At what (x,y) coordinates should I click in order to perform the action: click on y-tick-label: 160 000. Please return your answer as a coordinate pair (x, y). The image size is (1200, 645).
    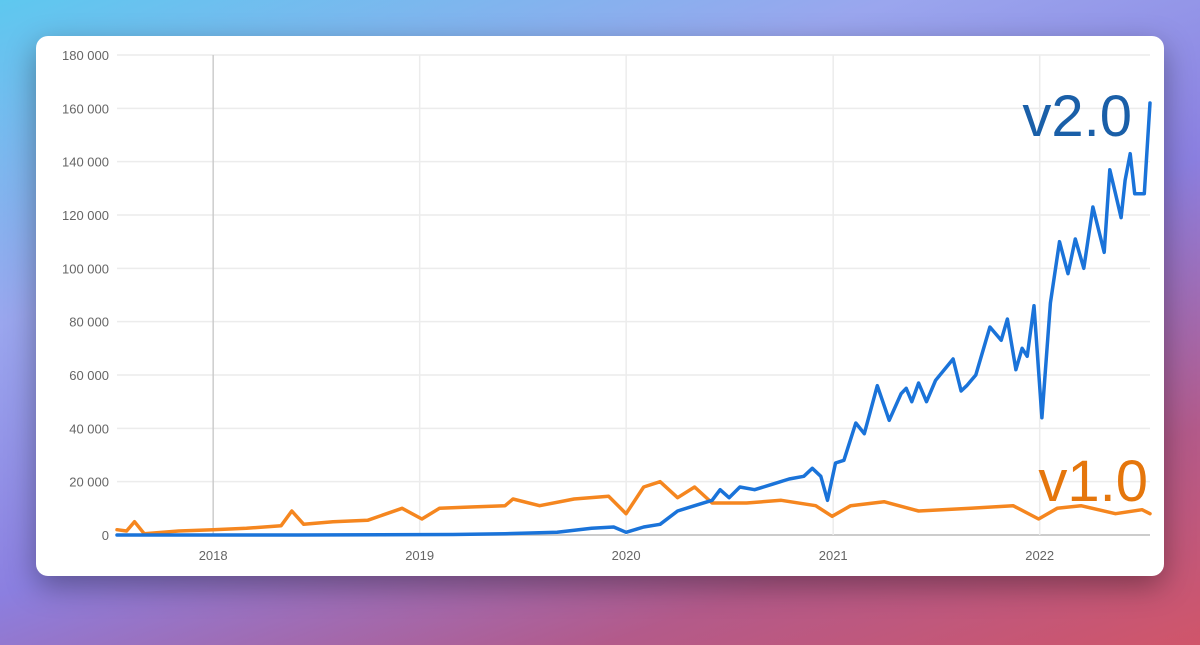
    Looking at the image, I should click on (85, 108).